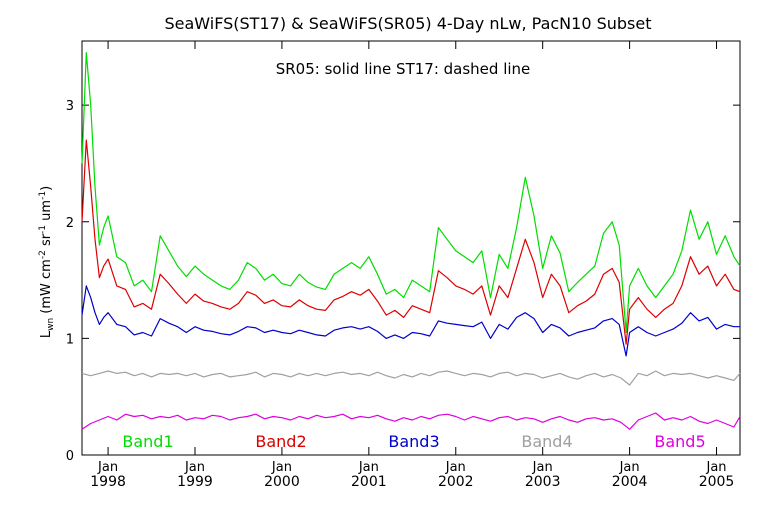 The image size is (768, 512). I want to click on x-tick-year-label: 2000, so click(282, 482).